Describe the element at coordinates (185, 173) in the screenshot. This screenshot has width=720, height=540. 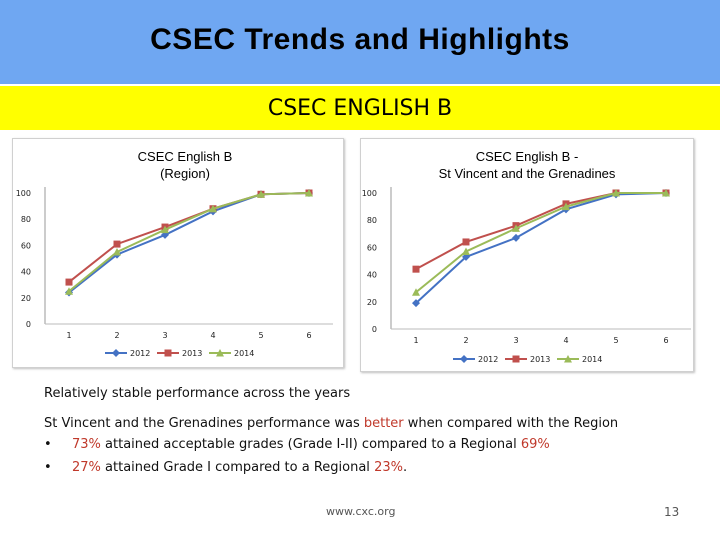
I see `chart-title-line: (Region)` at that location.